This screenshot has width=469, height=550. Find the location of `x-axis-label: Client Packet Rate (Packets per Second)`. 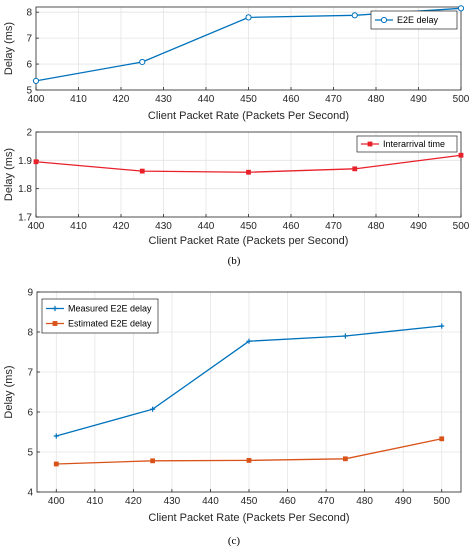

x-axis-label: Client Packet Rate (Packets per Second) is located at coordinates (249, 241).